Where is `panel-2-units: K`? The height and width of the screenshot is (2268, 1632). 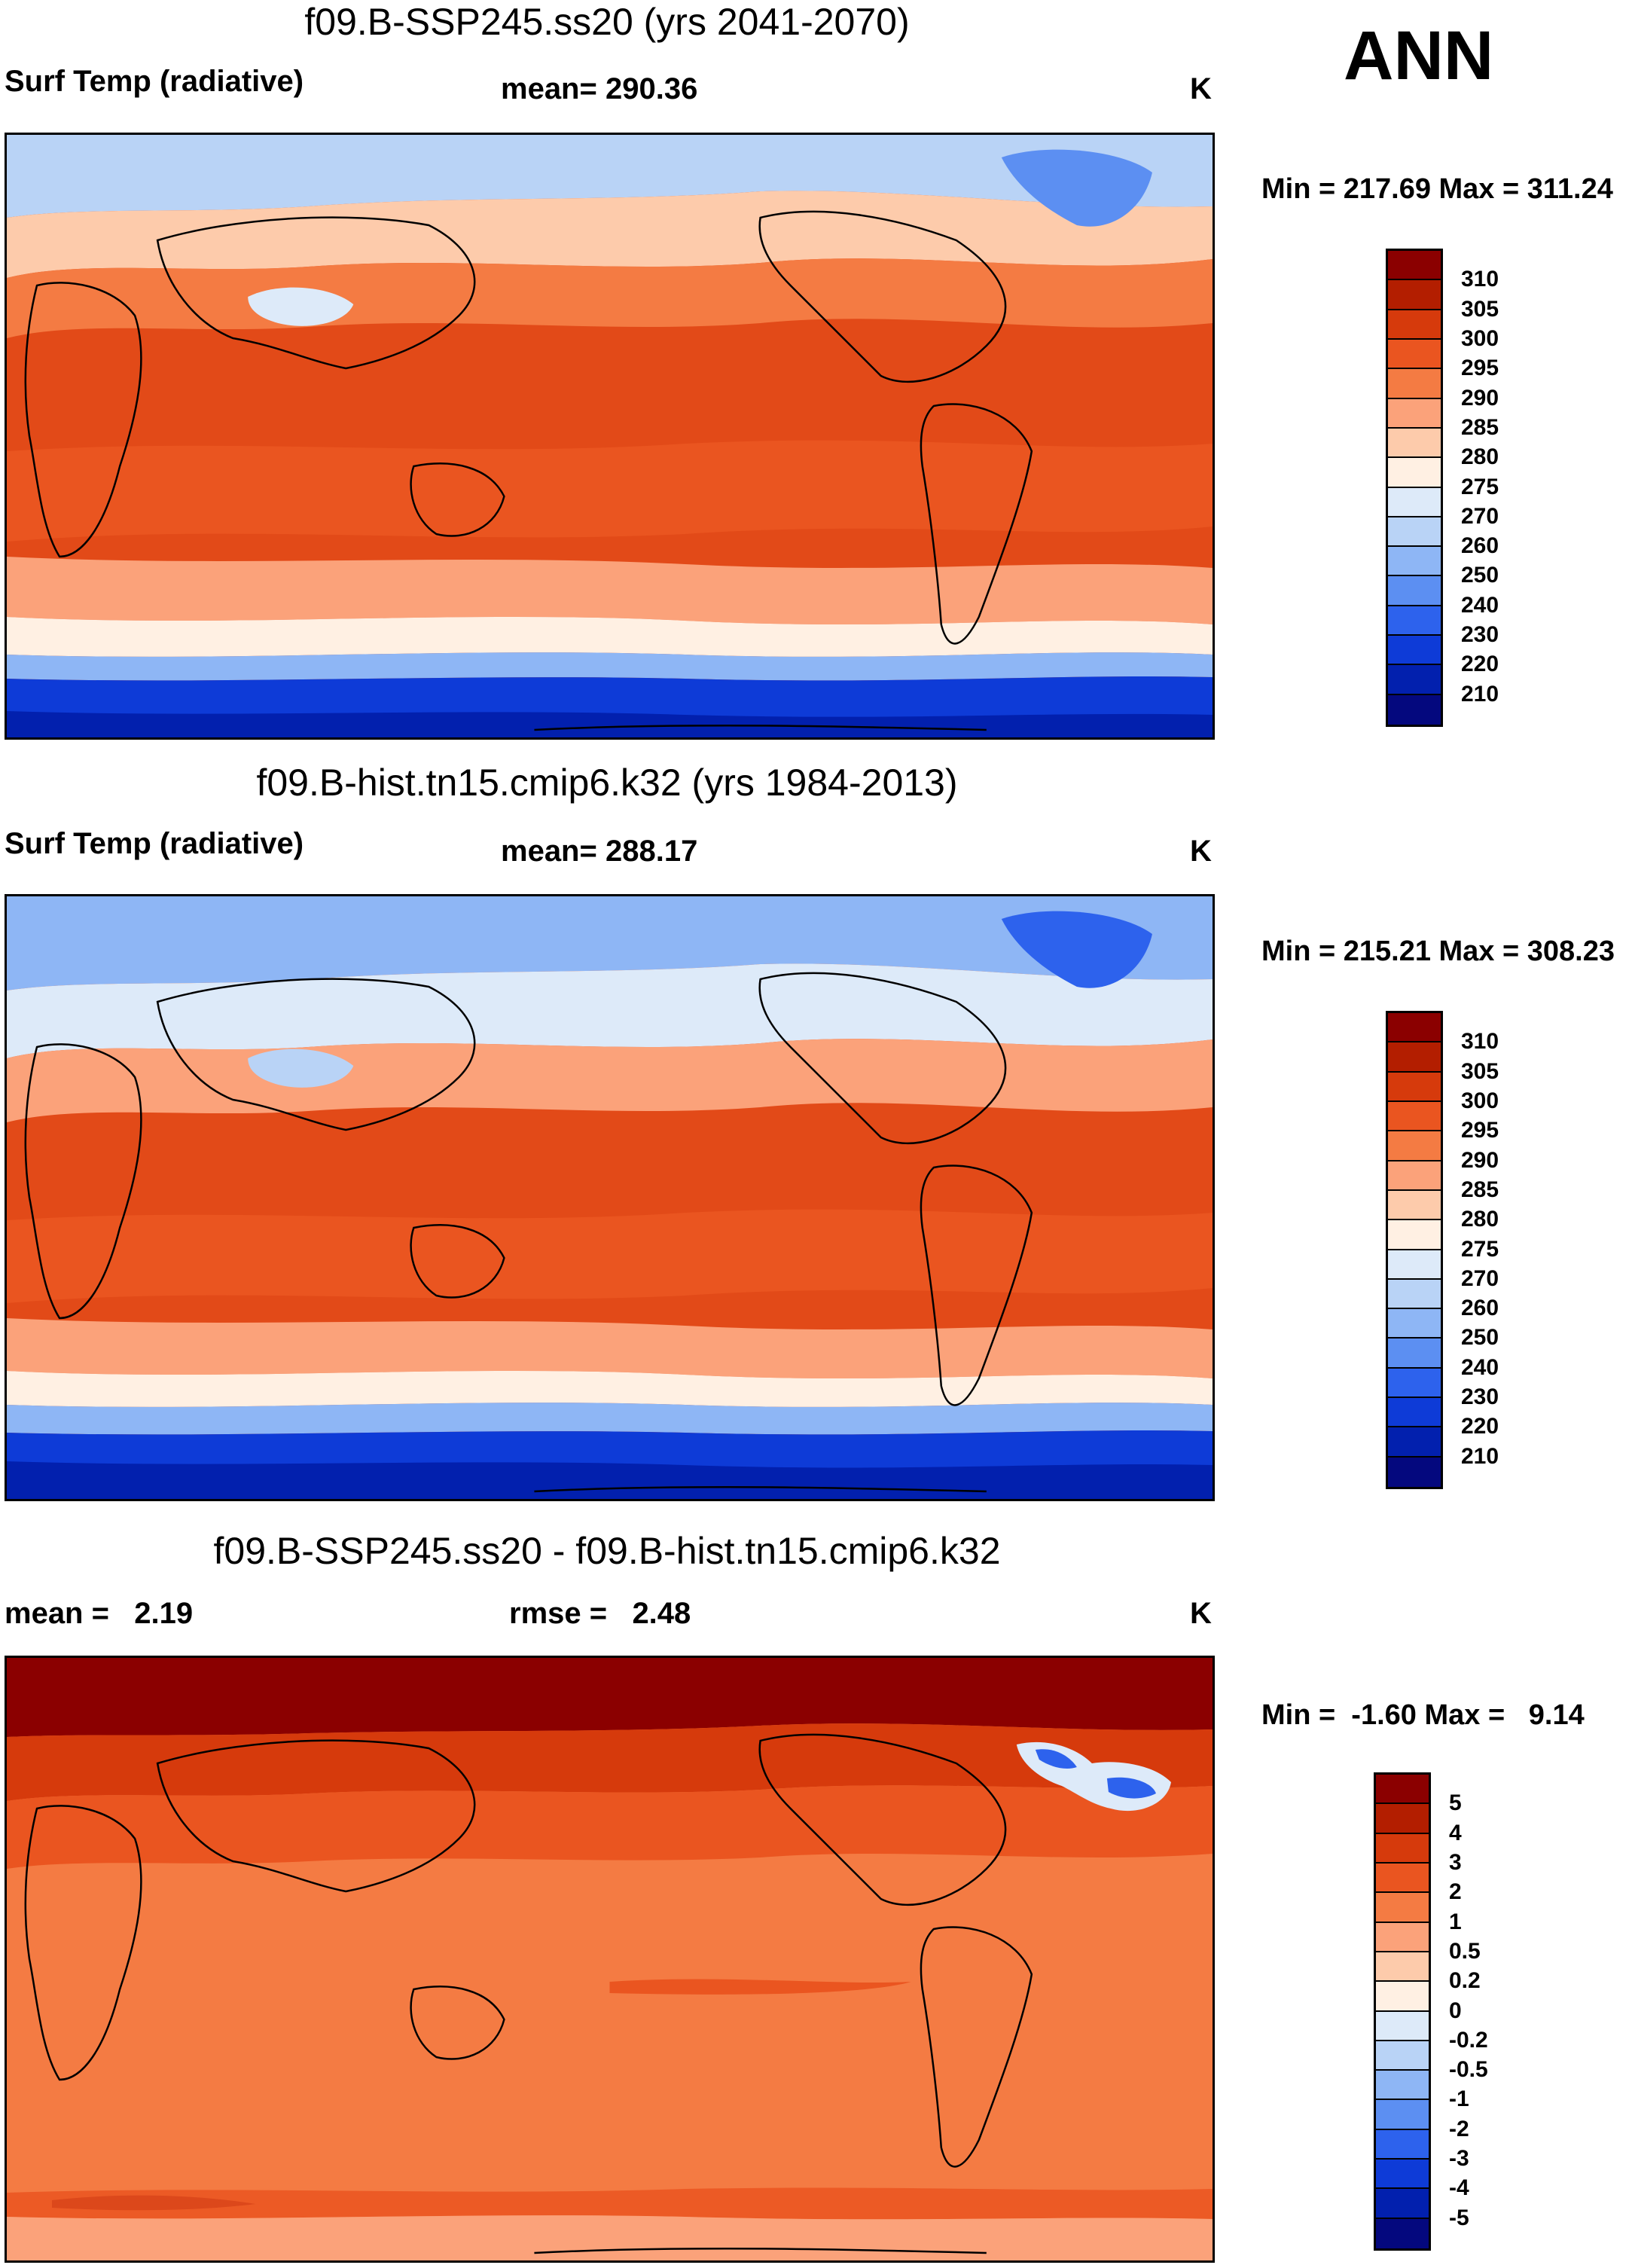
panel-2-units: K is located at coordinates (1201, 851).